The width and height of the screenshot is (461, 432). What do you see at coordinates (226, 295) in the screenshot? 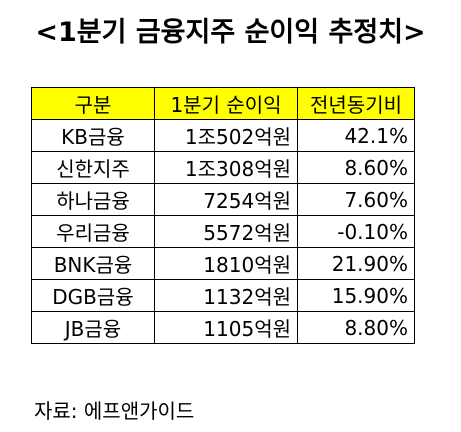
I see `net-profit-value: 1132억원` at bounding box center [226, 295].